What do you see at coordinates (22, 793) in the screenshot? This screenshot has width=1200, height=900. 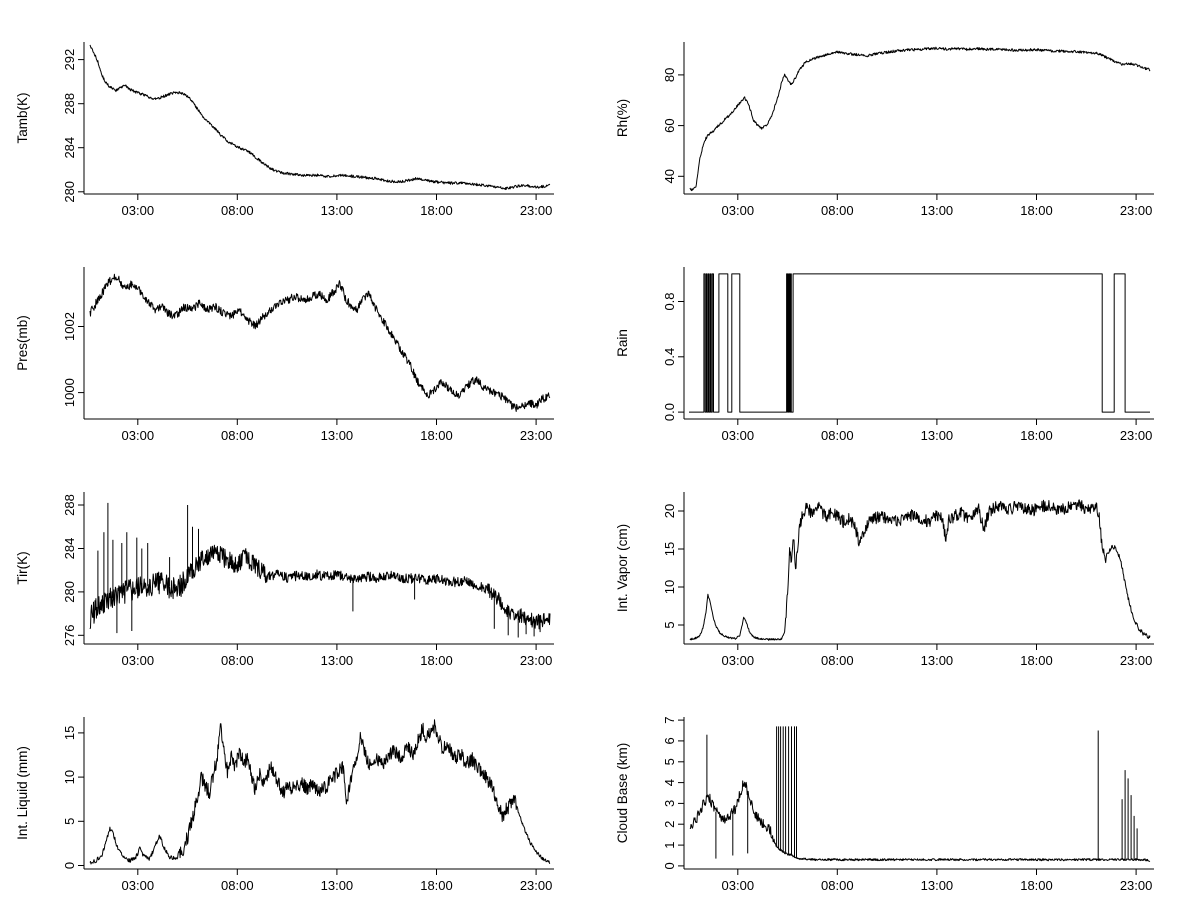 I see `y-axis-label: Int. Liquid (mm)` at bounding box center [22, 793].